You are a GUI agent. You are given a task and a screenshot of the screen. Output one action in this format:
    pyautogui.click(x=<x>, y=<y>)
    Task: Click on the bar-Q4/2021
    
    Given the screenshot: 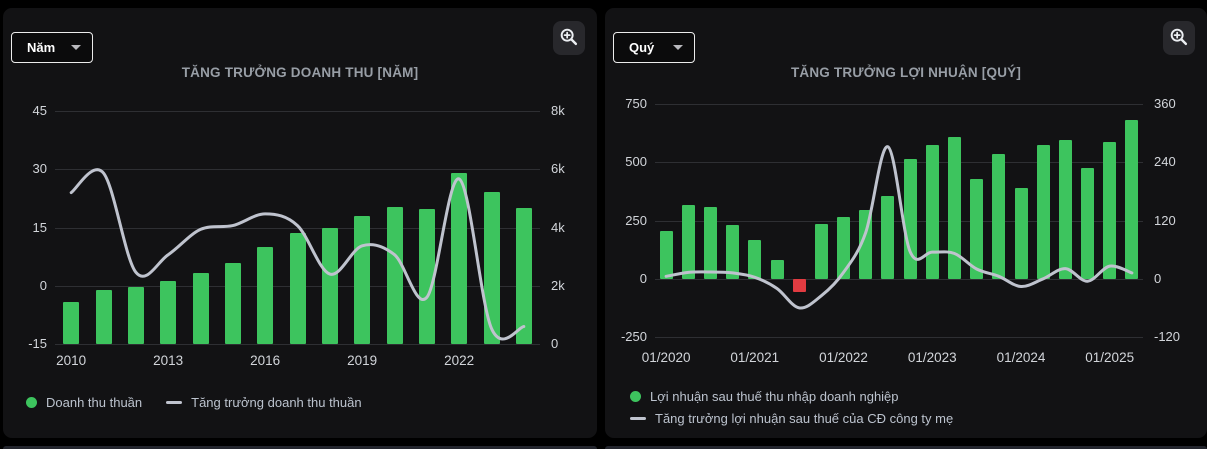 What is the action you would take?
    pyautogui.click(x=821, y=251)
    